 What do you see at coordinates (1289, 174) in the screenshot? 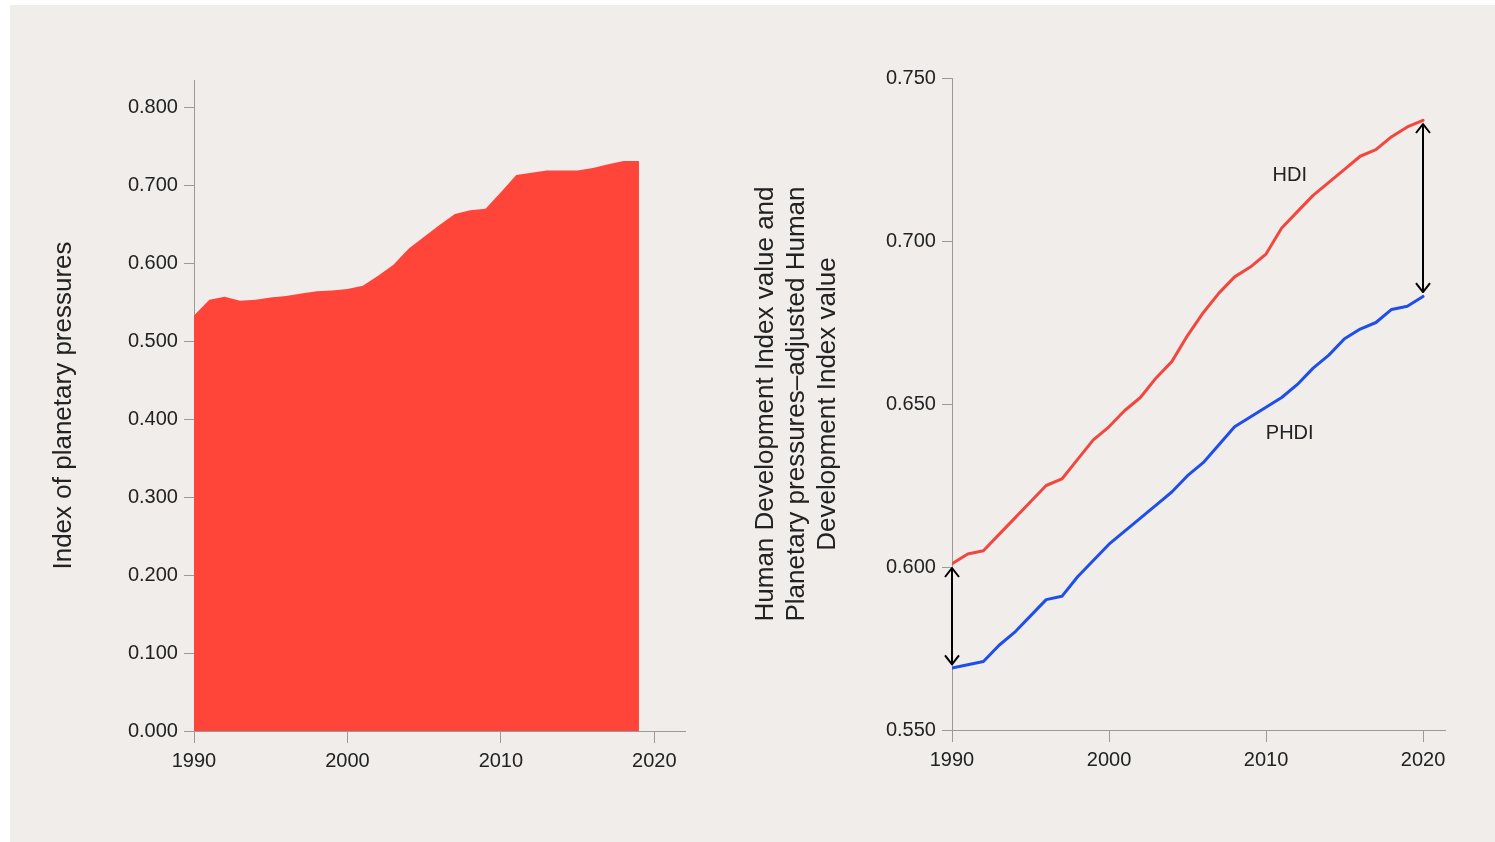
I see `series-label: HDI` at bounding box center [1289, 174].